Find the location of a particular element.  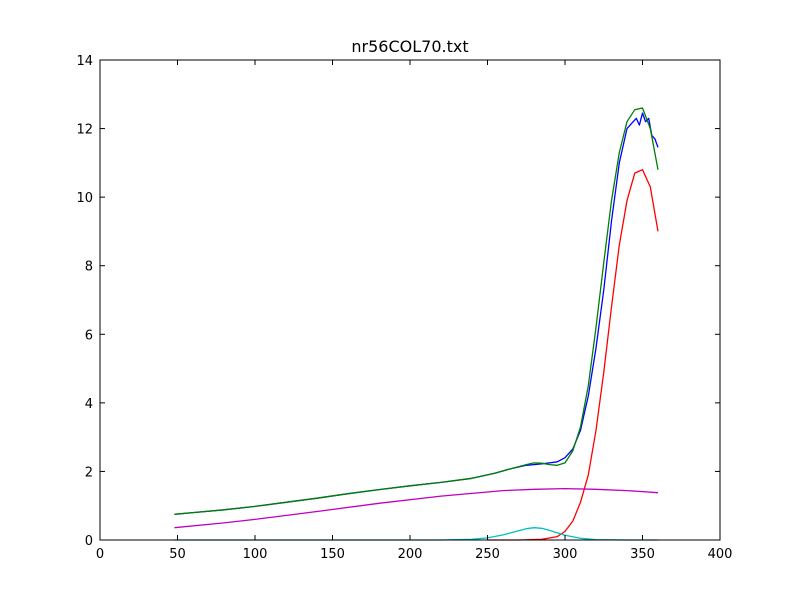

y-tick-label: 14 is located at coordinates (84, 61).